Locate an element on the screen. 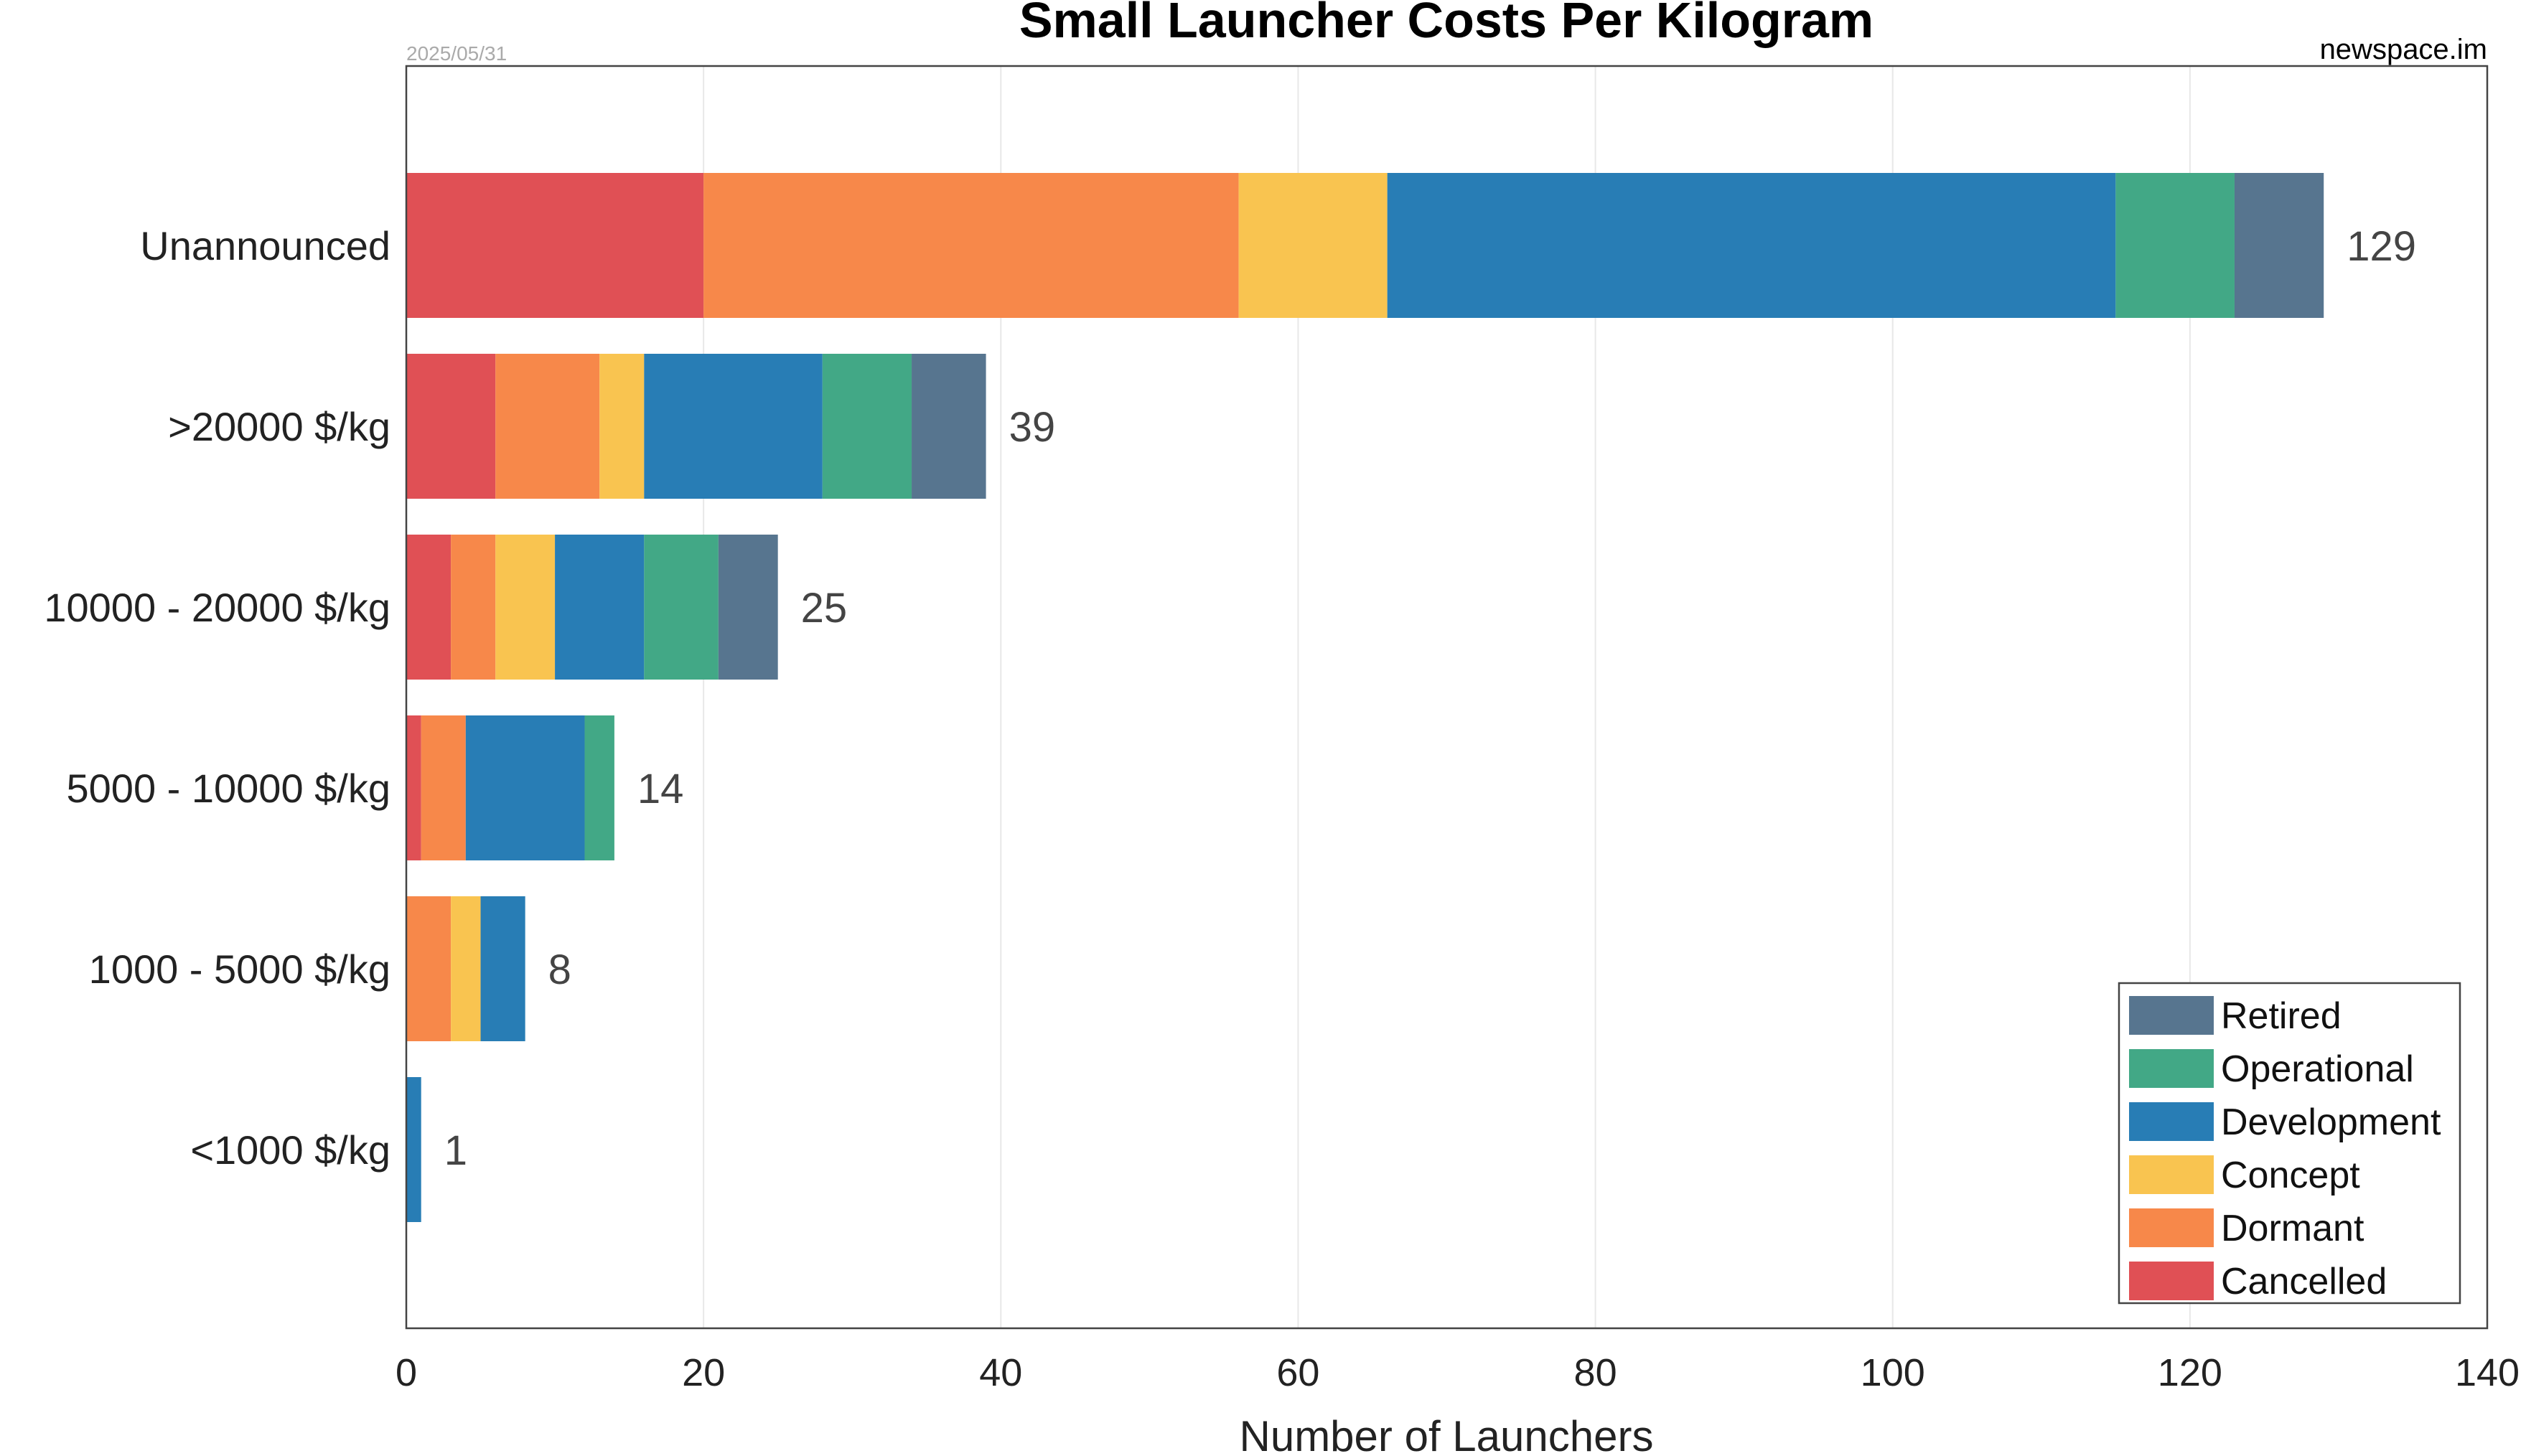  bar-total-label: 1 is located at coordinates (455, 1150).